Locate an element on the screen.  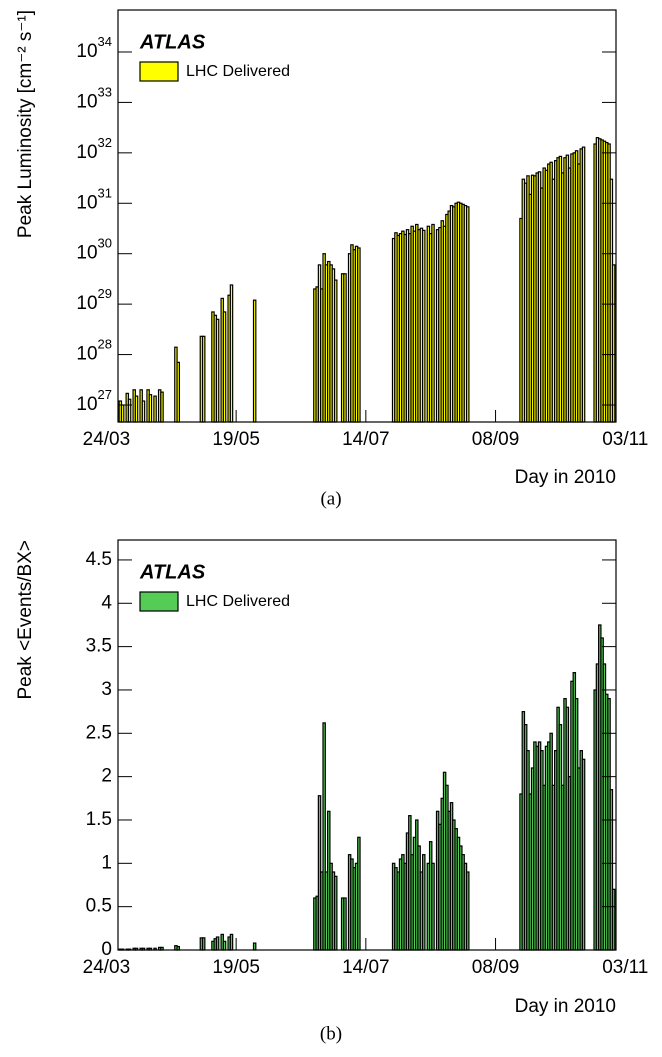
y-tick-exp: 34 is located at coordinates (105, 41).